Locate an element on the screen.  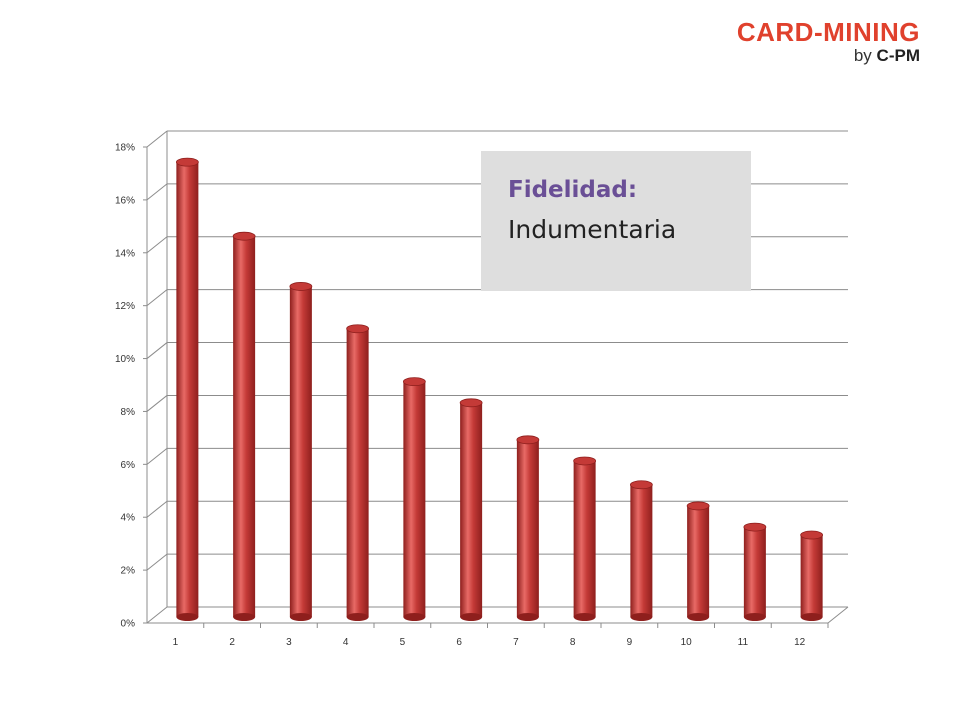
x-tick-label: 4 is located at coordinates (346, 642).